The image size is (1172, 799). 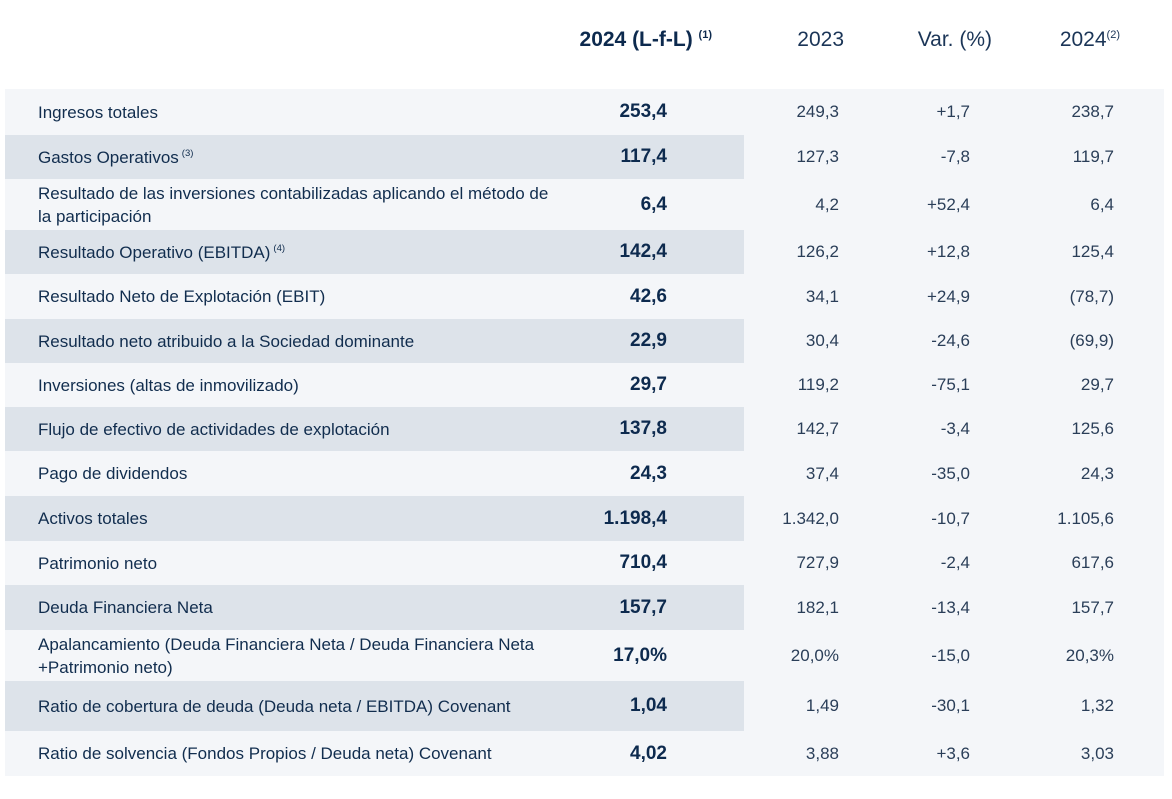 I want to click on table-row: Ingresos totales 253,4 249,3 +1,7 238,7, so click(x=584, y=112).